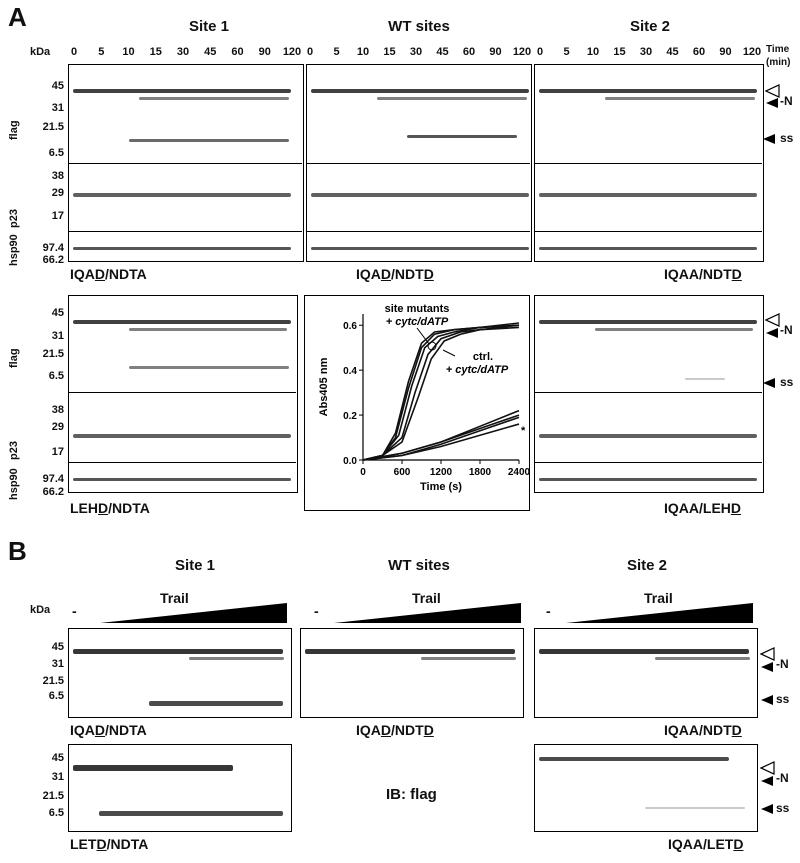 The height and width of the screenshot is (863, 800). What do you see at coordinates (389, 52) in the screenshot?
I see `lane-label: 15` at bounding box center [389, 52].